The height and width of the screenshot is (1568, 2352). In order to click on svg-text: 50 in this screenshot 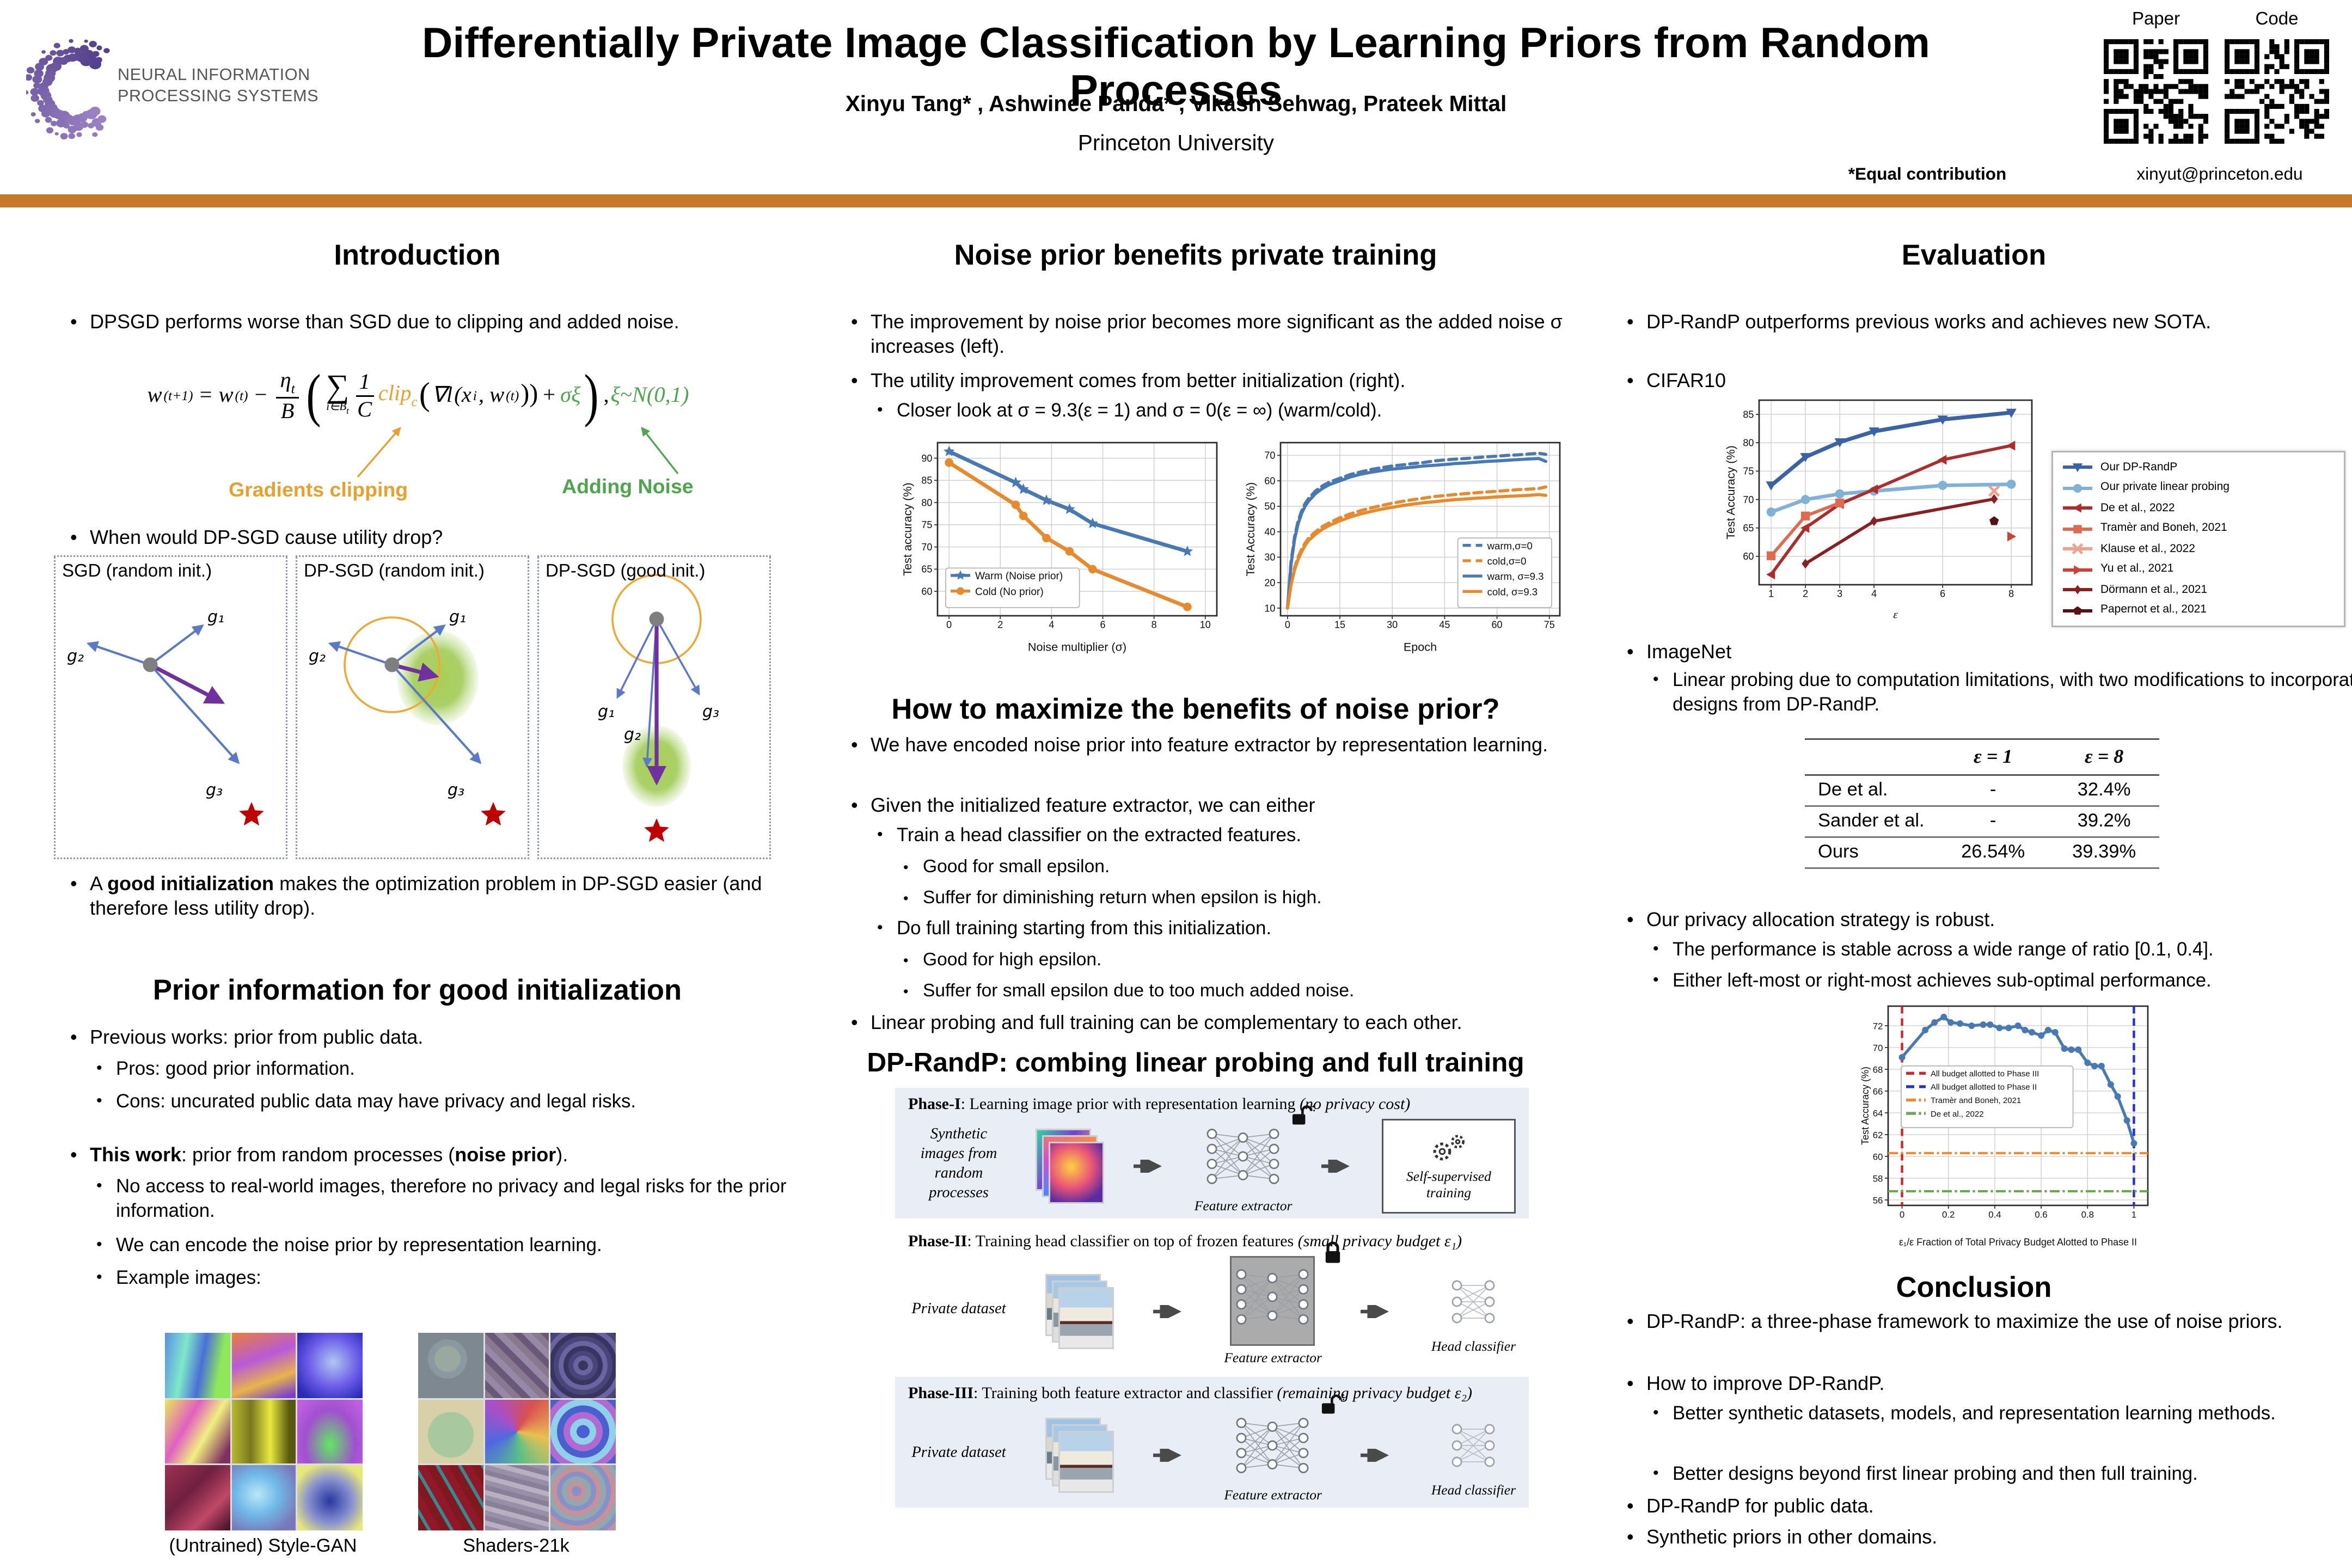, I will do `click(1269, 506)`.